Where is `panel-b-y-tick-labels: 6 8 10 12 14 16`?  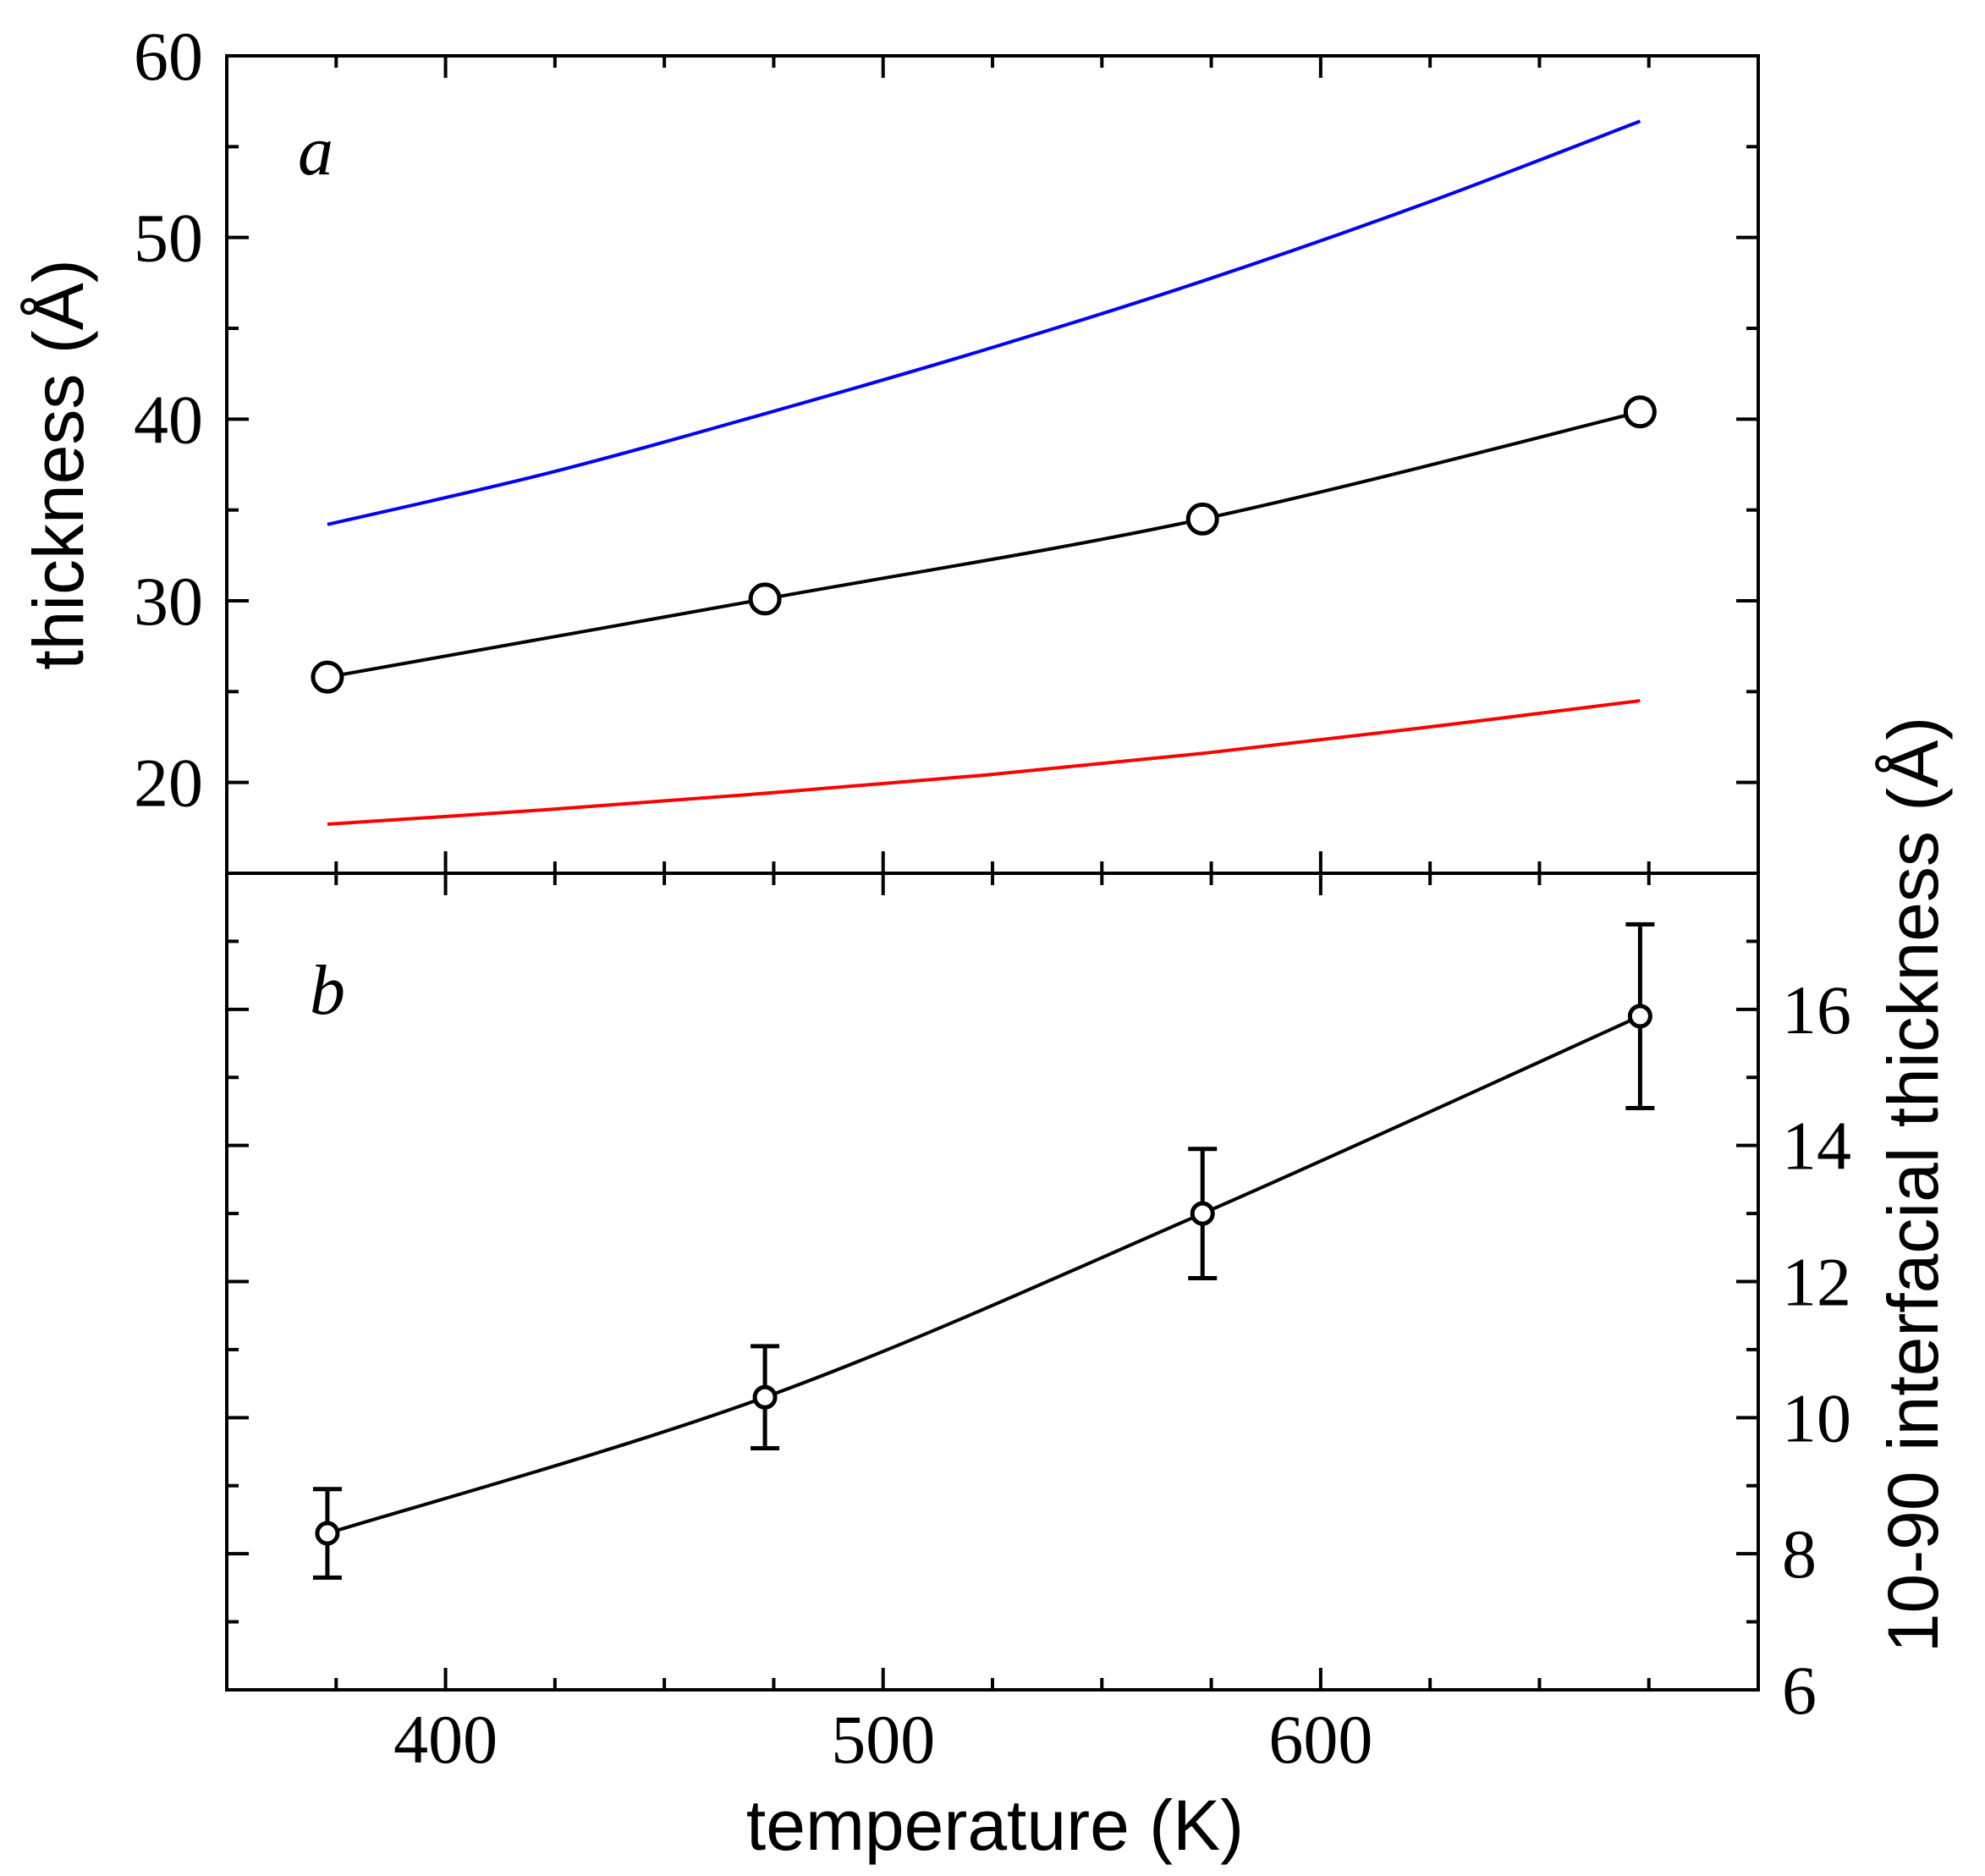 panel-b-y-tick-labels: 6 8 10 12 14 16 is located at coordinates (1817, 1350).